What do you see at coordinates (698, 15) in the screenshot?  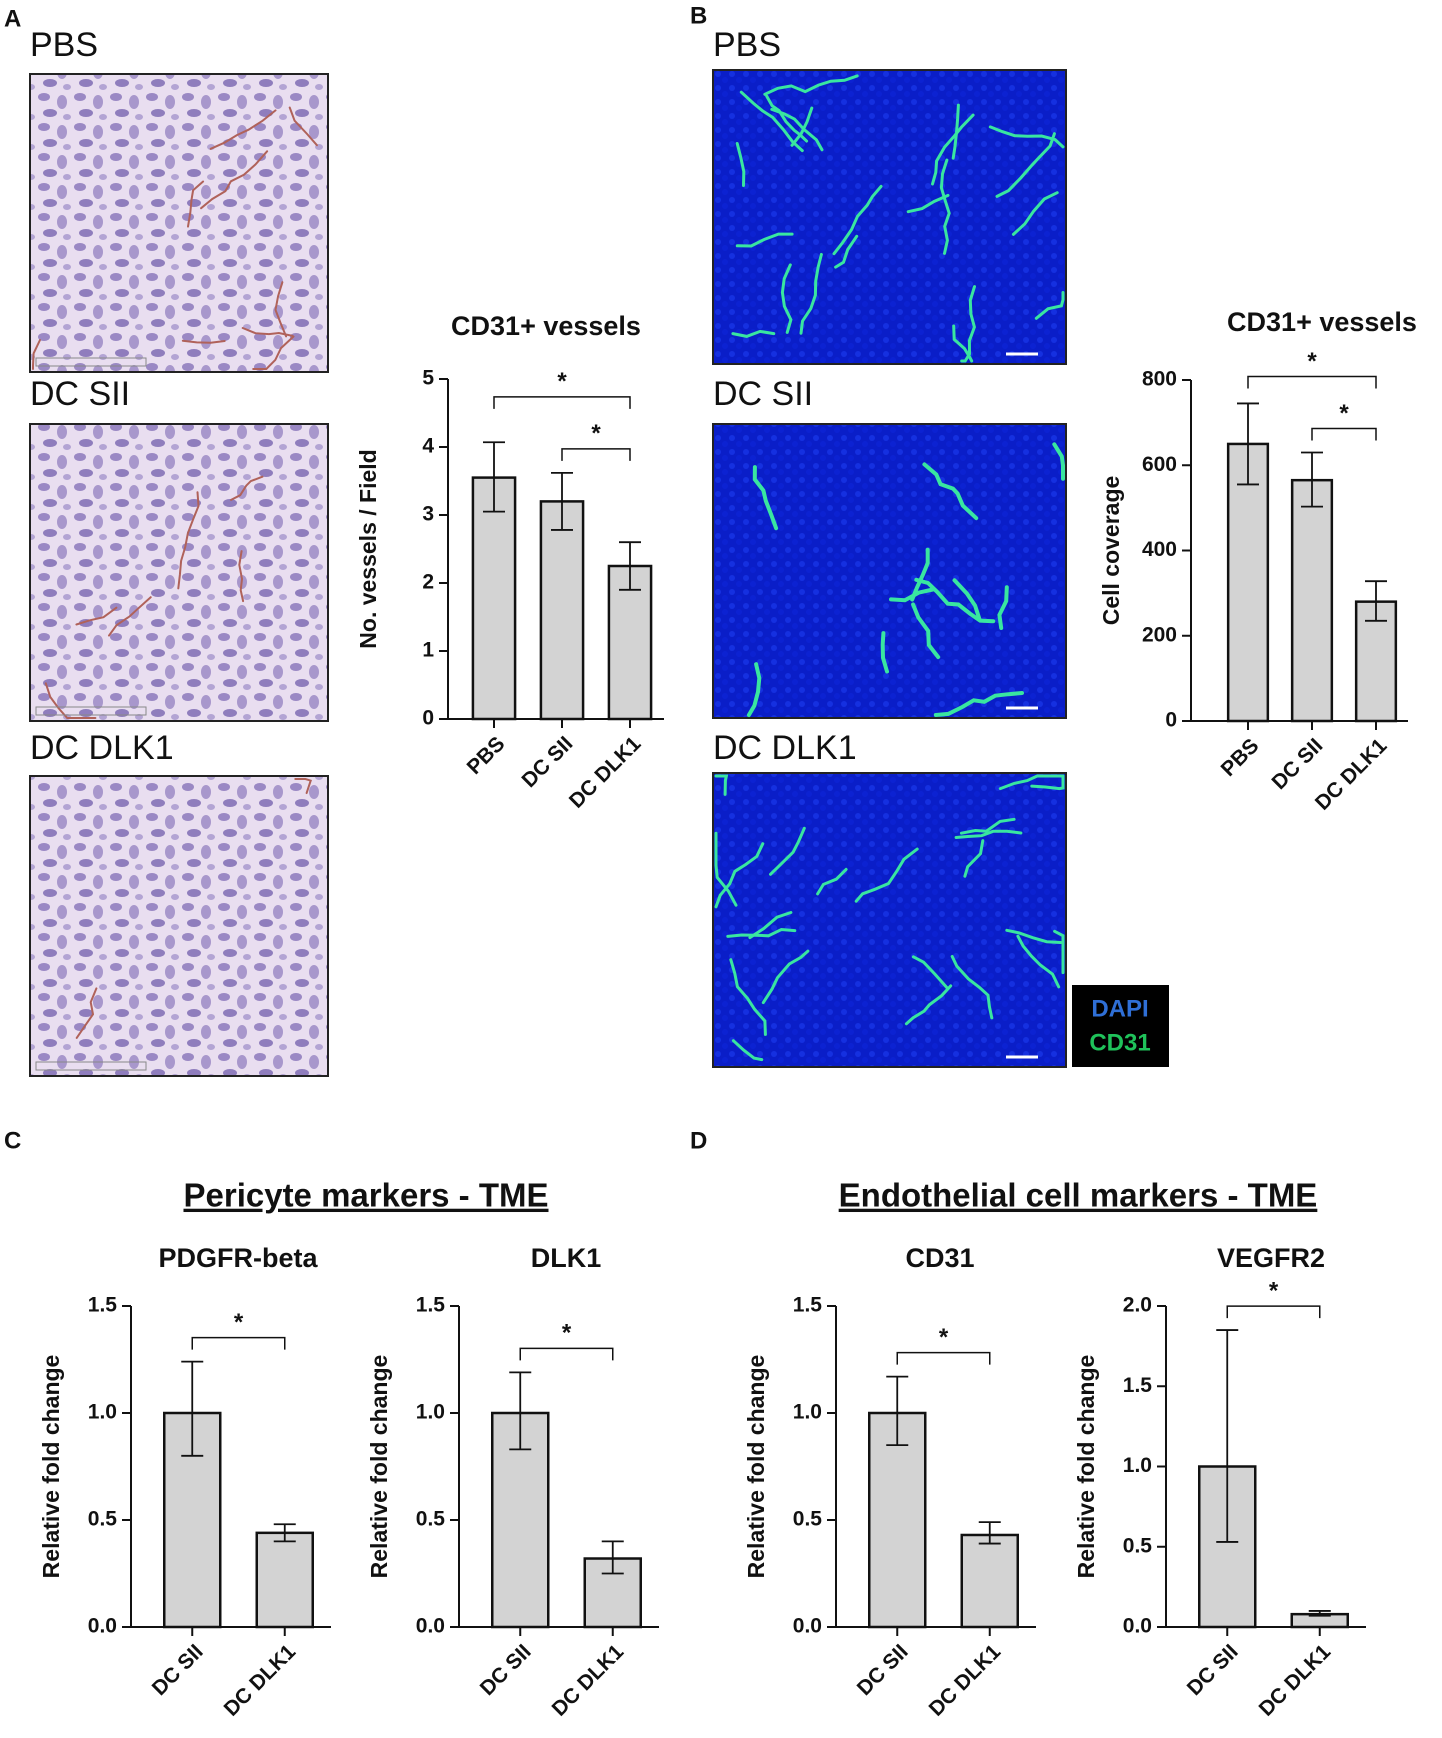 I see `panel-label: B` at bounding box center [698, 15].